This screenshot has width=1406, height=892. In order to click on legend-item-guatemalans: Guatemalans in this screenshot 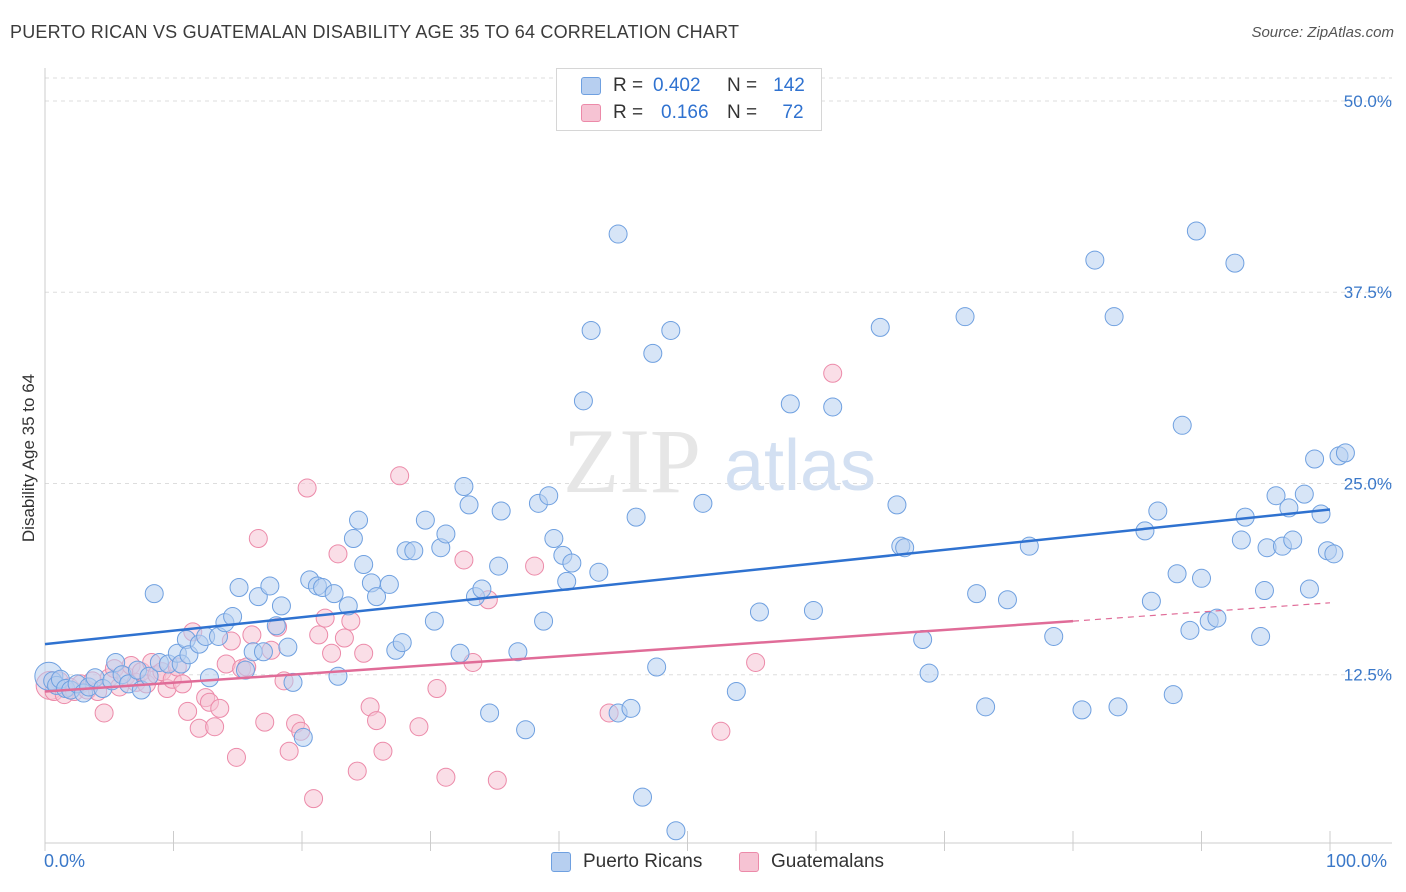, I will do `click(811, 862)`.